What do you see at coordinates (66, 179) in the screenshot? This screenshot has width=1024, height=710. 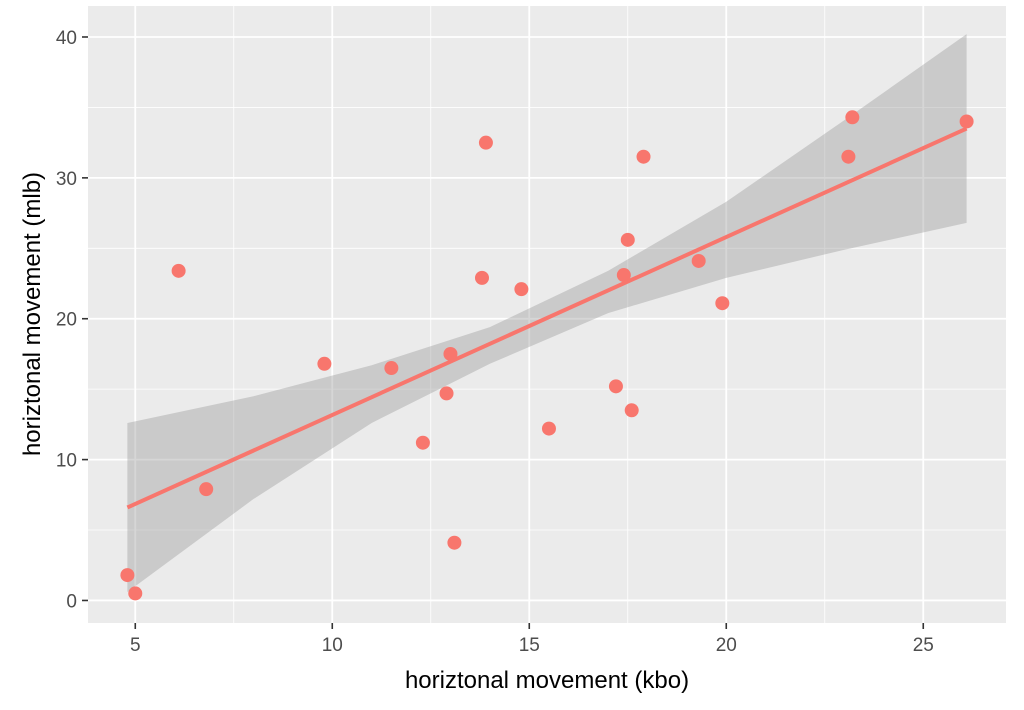 I see `y-tick-label: 30` at bounding box center [66, 179].